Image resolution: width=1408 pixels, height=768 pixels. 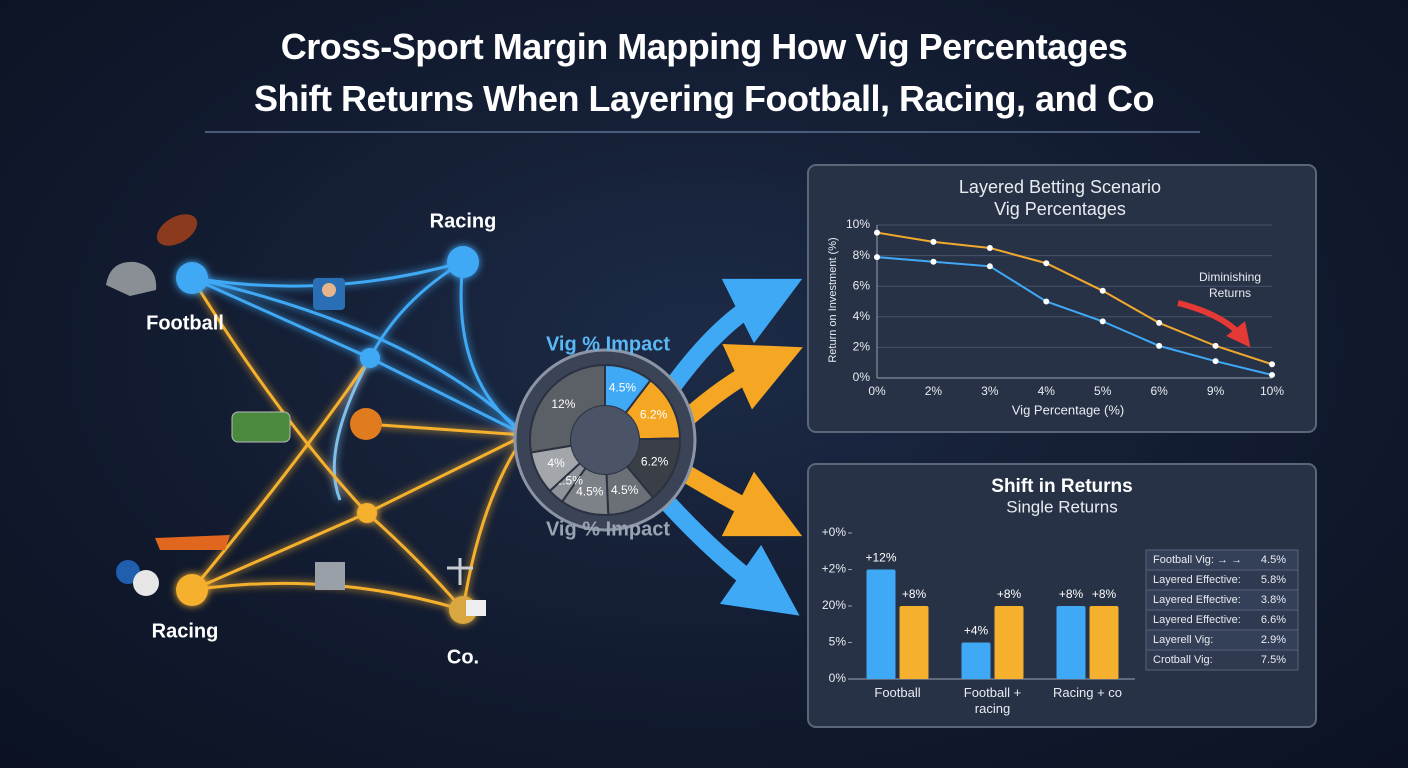 What do you see at coordinates (976, 631) in the screenshot?
I see `bar-value-label: +4%` at bounding box center [976, 631].